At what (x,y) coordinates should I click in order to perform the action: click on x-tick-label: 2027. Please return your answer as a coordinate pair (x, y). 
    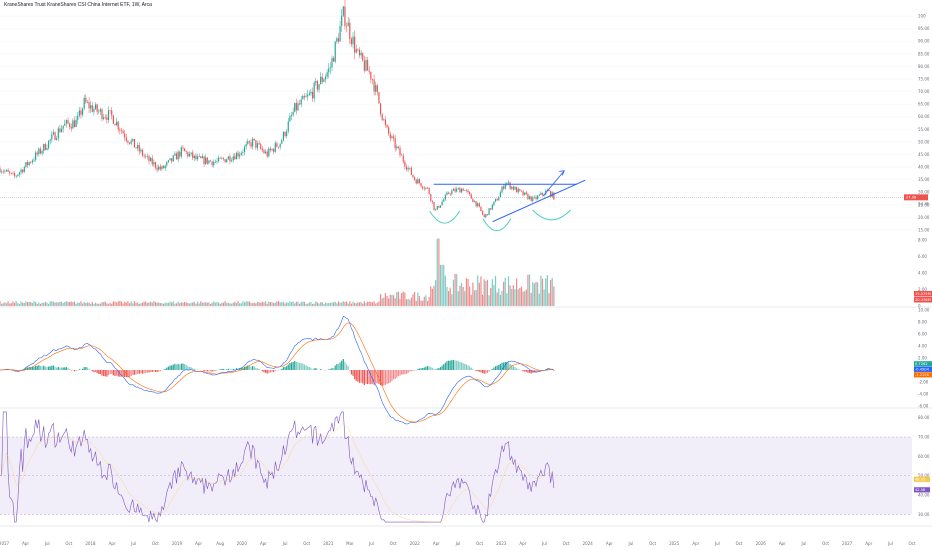
    Looking at the image, I should click on (847, 543).